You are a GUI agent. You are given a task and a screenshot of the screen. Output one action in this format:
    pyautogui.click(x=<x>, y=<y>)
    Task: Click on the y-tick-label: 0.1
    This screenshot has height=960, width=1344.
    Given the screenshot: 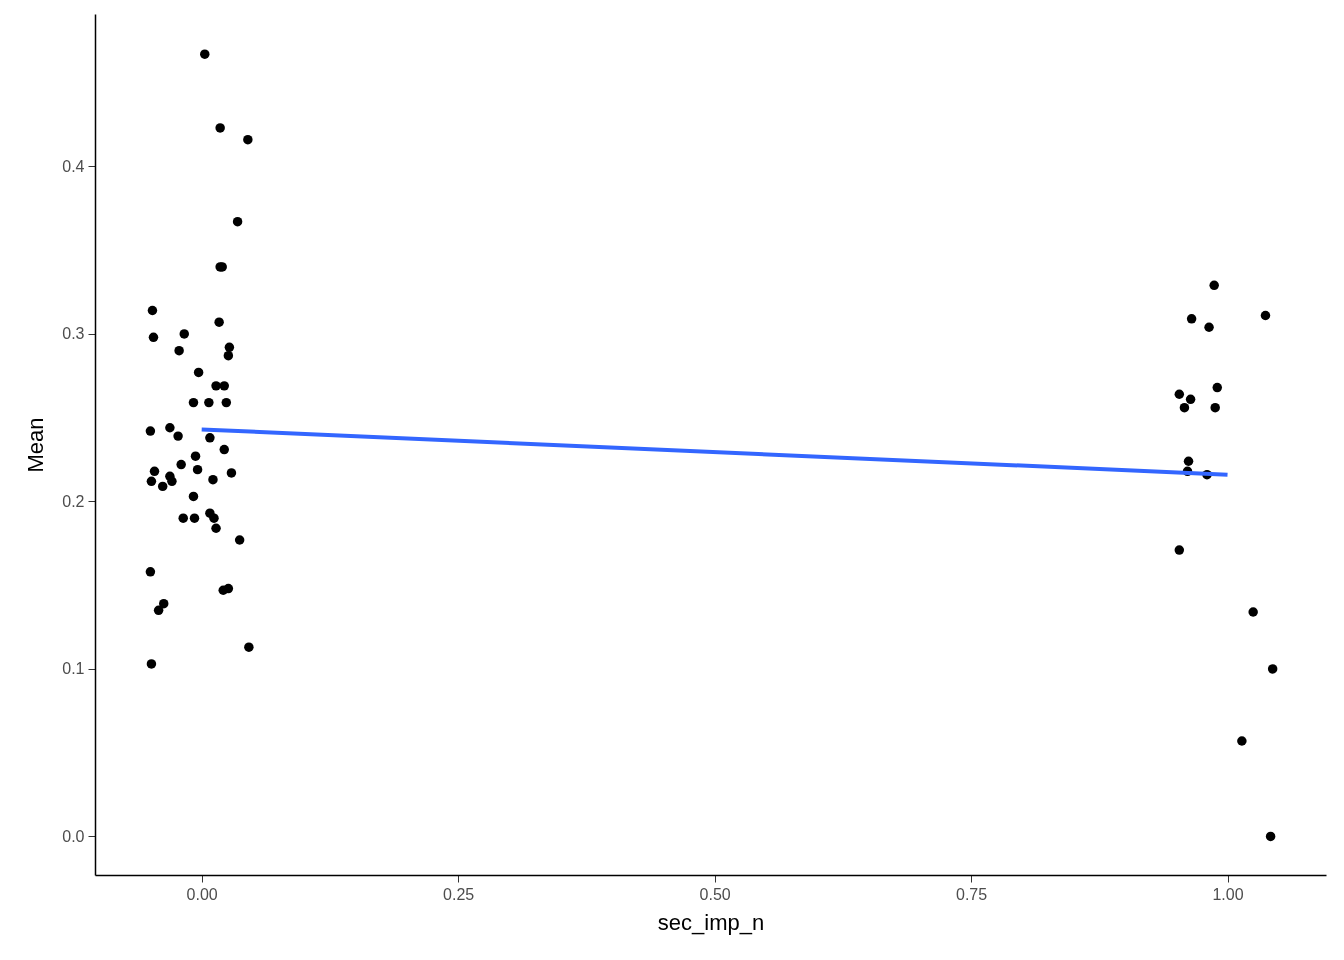 What is the action you would take?
    pyautogui.click(x=73, y=669)
    